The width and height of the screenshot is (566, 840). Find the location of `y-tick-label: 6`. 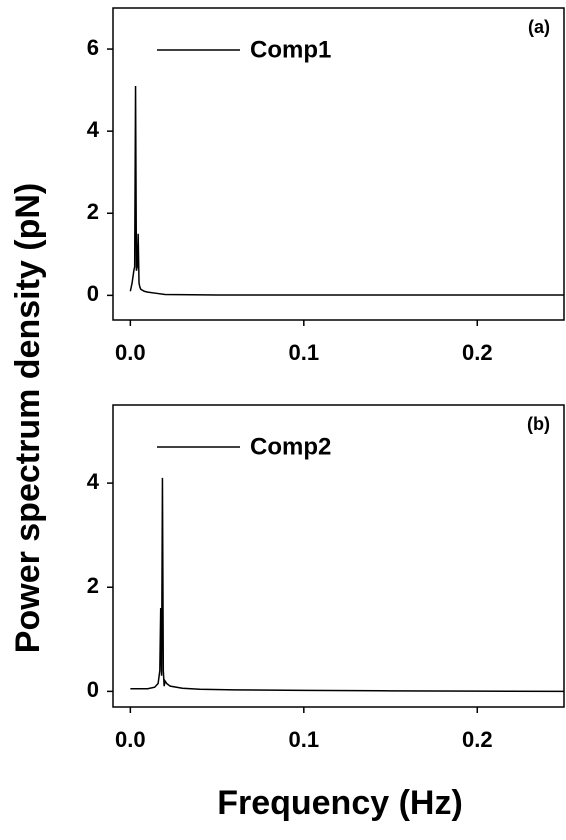

y-tick-label: 6 is located at coordinates (93, 47).